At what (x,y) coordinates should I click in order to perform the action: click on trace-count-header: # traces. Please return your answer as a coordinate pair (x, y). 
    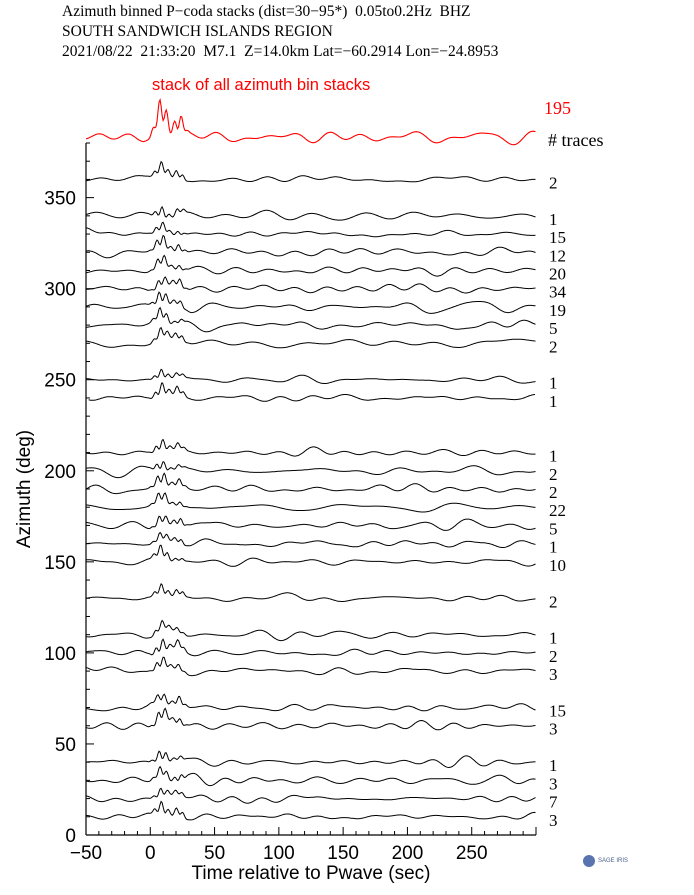
    Looking at the image, I should click on (575, 140).